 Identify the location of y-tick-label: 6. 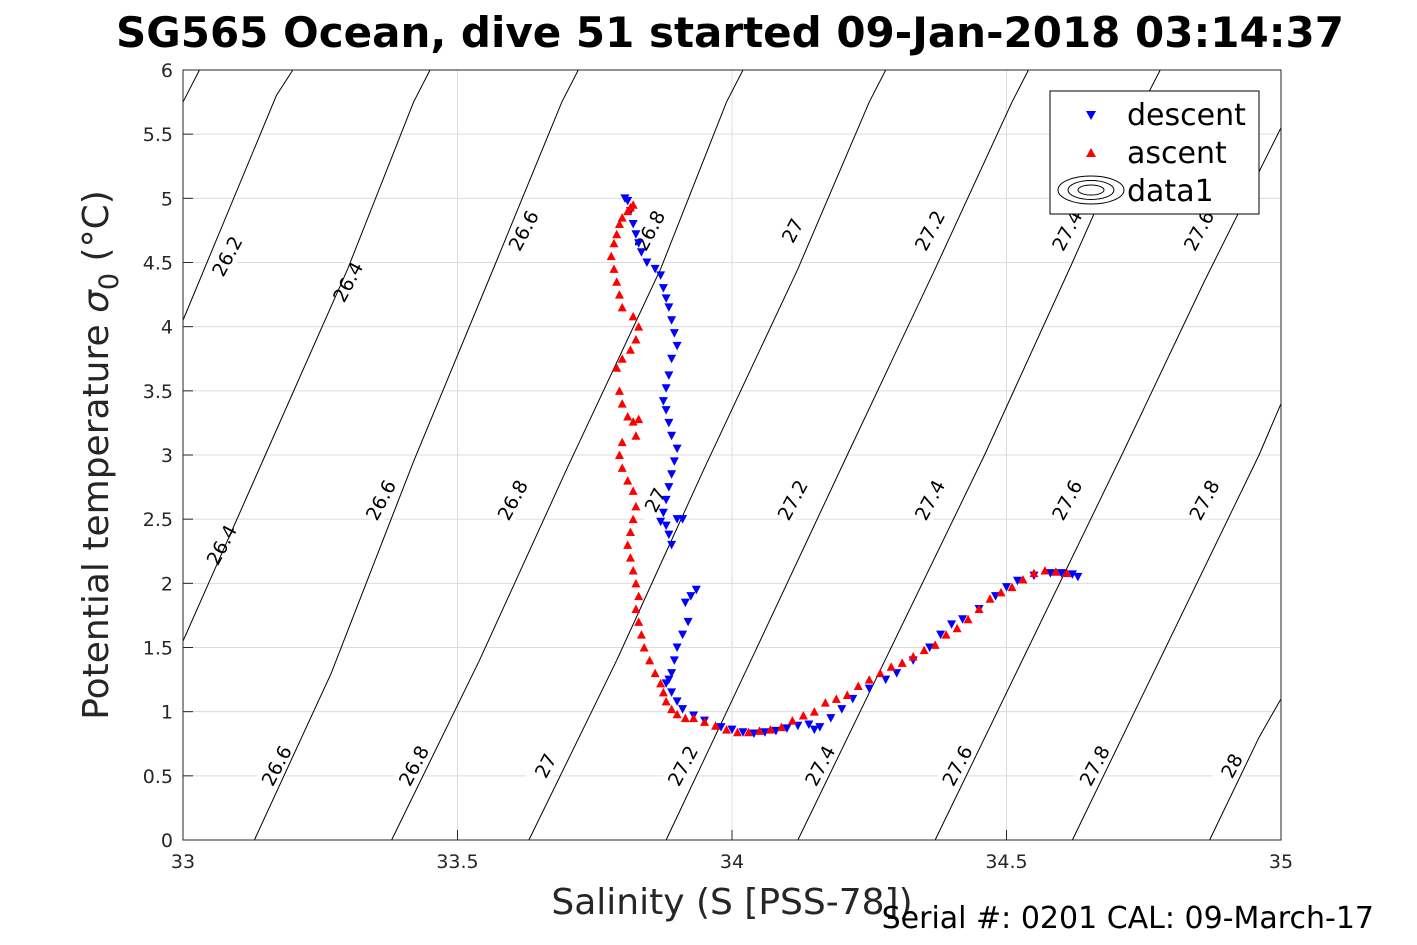
(167, 71).